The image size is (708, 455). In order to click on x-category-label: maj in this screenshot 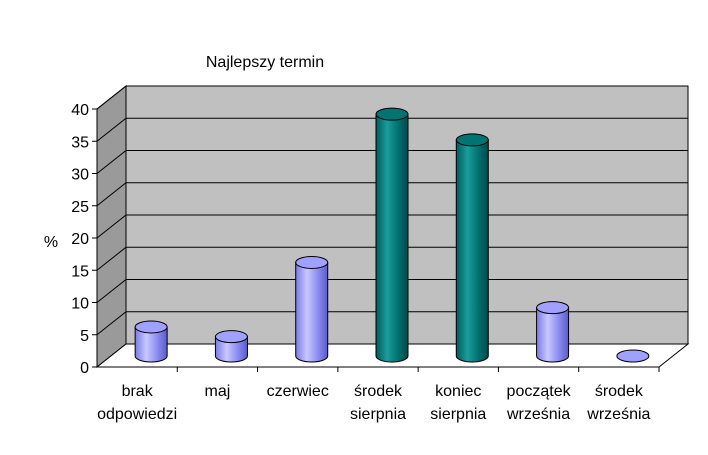, I will do `click(218, 391)`.